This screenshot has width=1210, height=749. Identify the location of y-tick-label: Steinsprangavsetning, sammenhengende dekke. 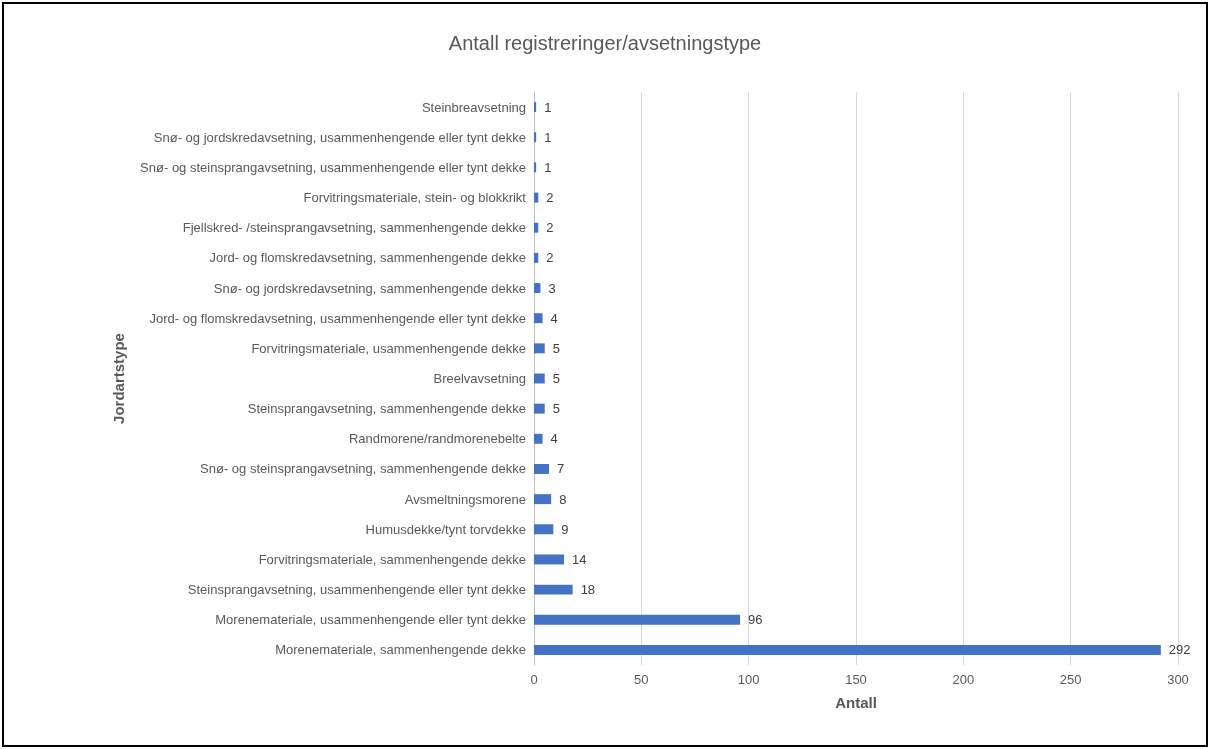
(386, 409).